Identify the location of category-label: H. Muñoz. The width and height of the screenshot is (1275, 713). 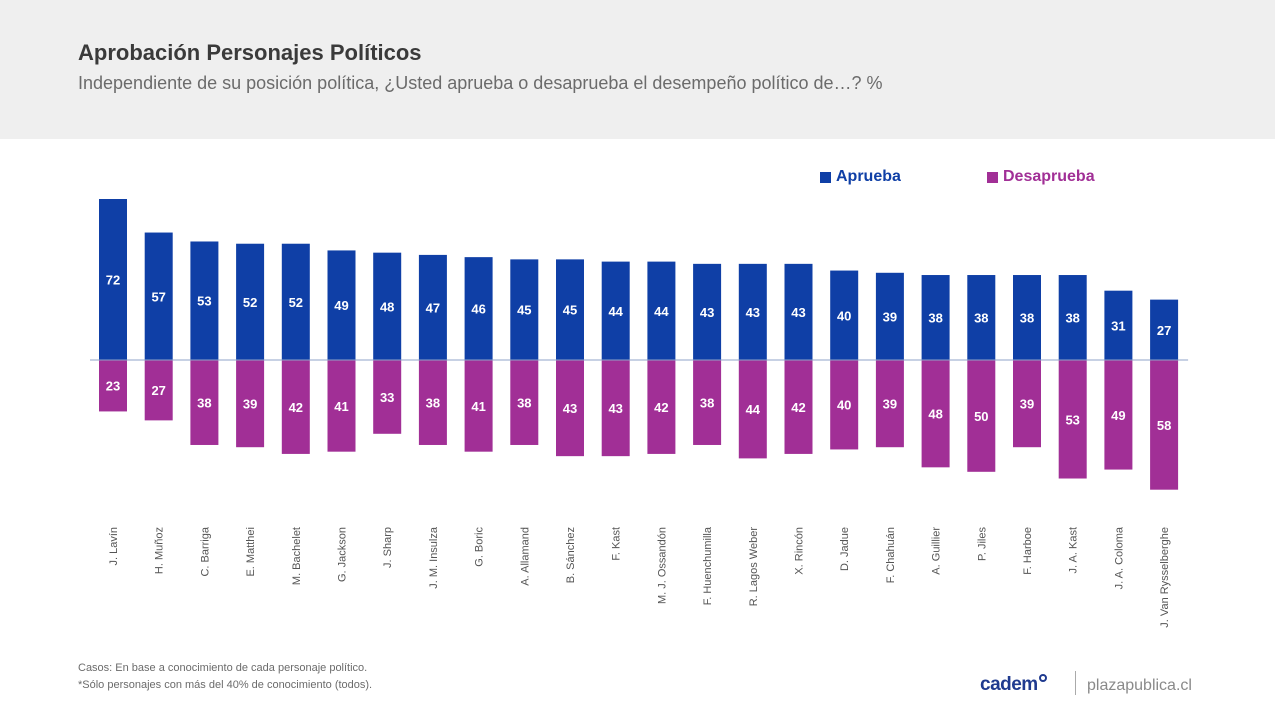
(160, 550).